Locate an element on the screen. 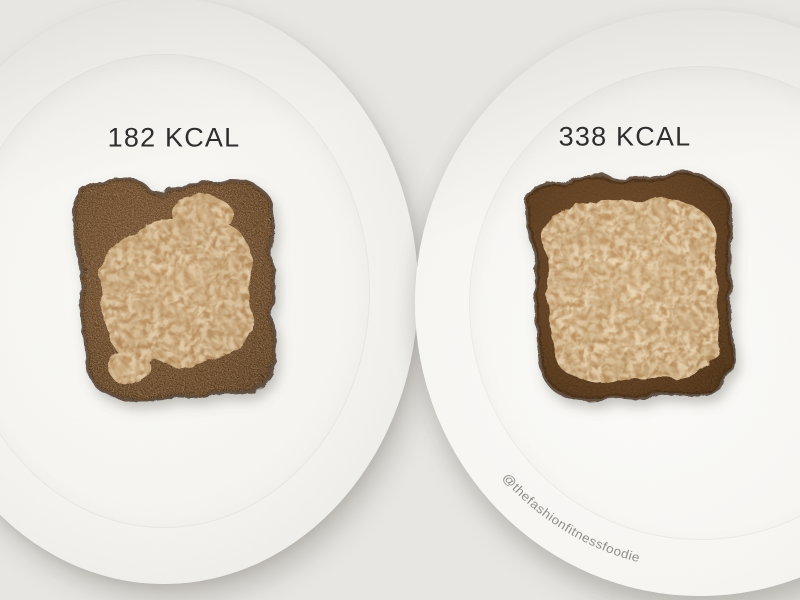 The height and width of the screenshot is (600, 800). left-toast is located at coordinates (175, 285).